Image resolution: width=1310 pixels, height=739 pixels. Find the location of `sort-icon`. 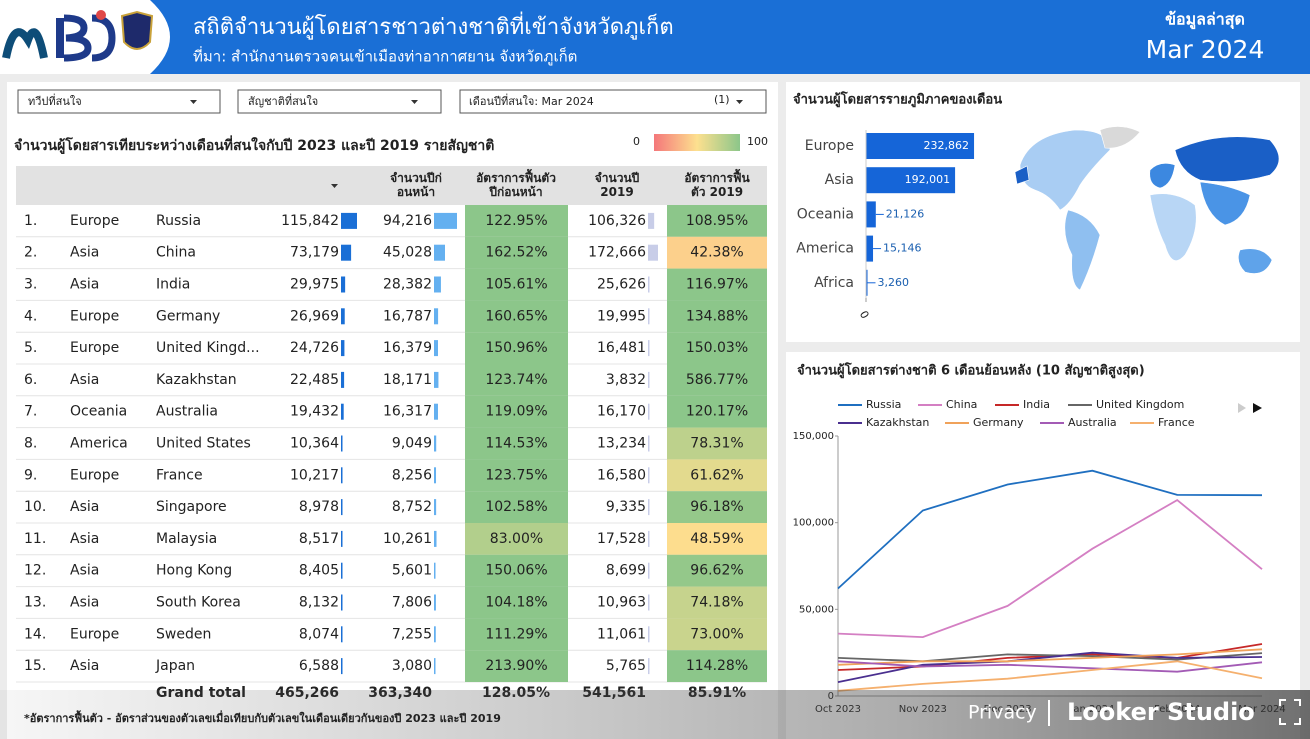

sort-icon is located at coordinates (334, 186).